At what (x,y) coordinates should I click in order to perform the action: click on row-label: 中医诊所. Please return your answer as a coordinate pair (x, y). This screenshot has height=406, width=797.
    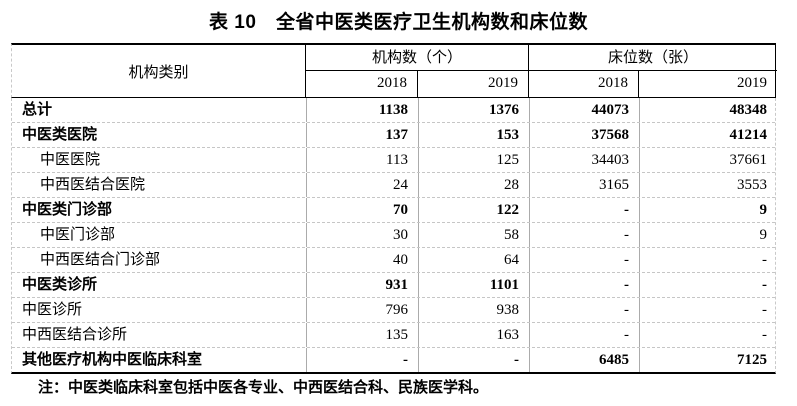
    Looking at the image, I should click on (52, 310).